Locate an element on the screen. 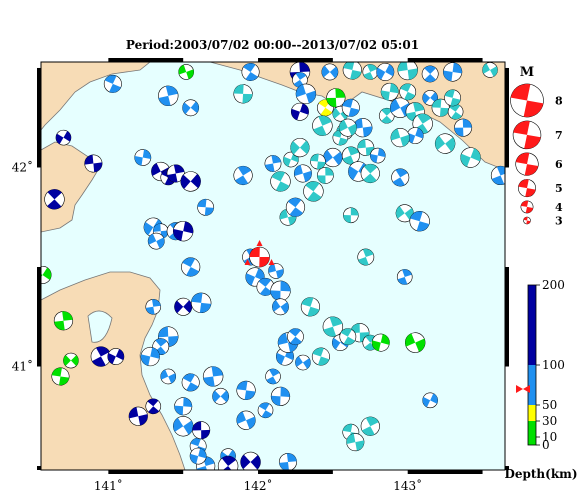 This screenshot has width=580, height=500. depth-scale-label: 0 is located at coordinates (546, 445).